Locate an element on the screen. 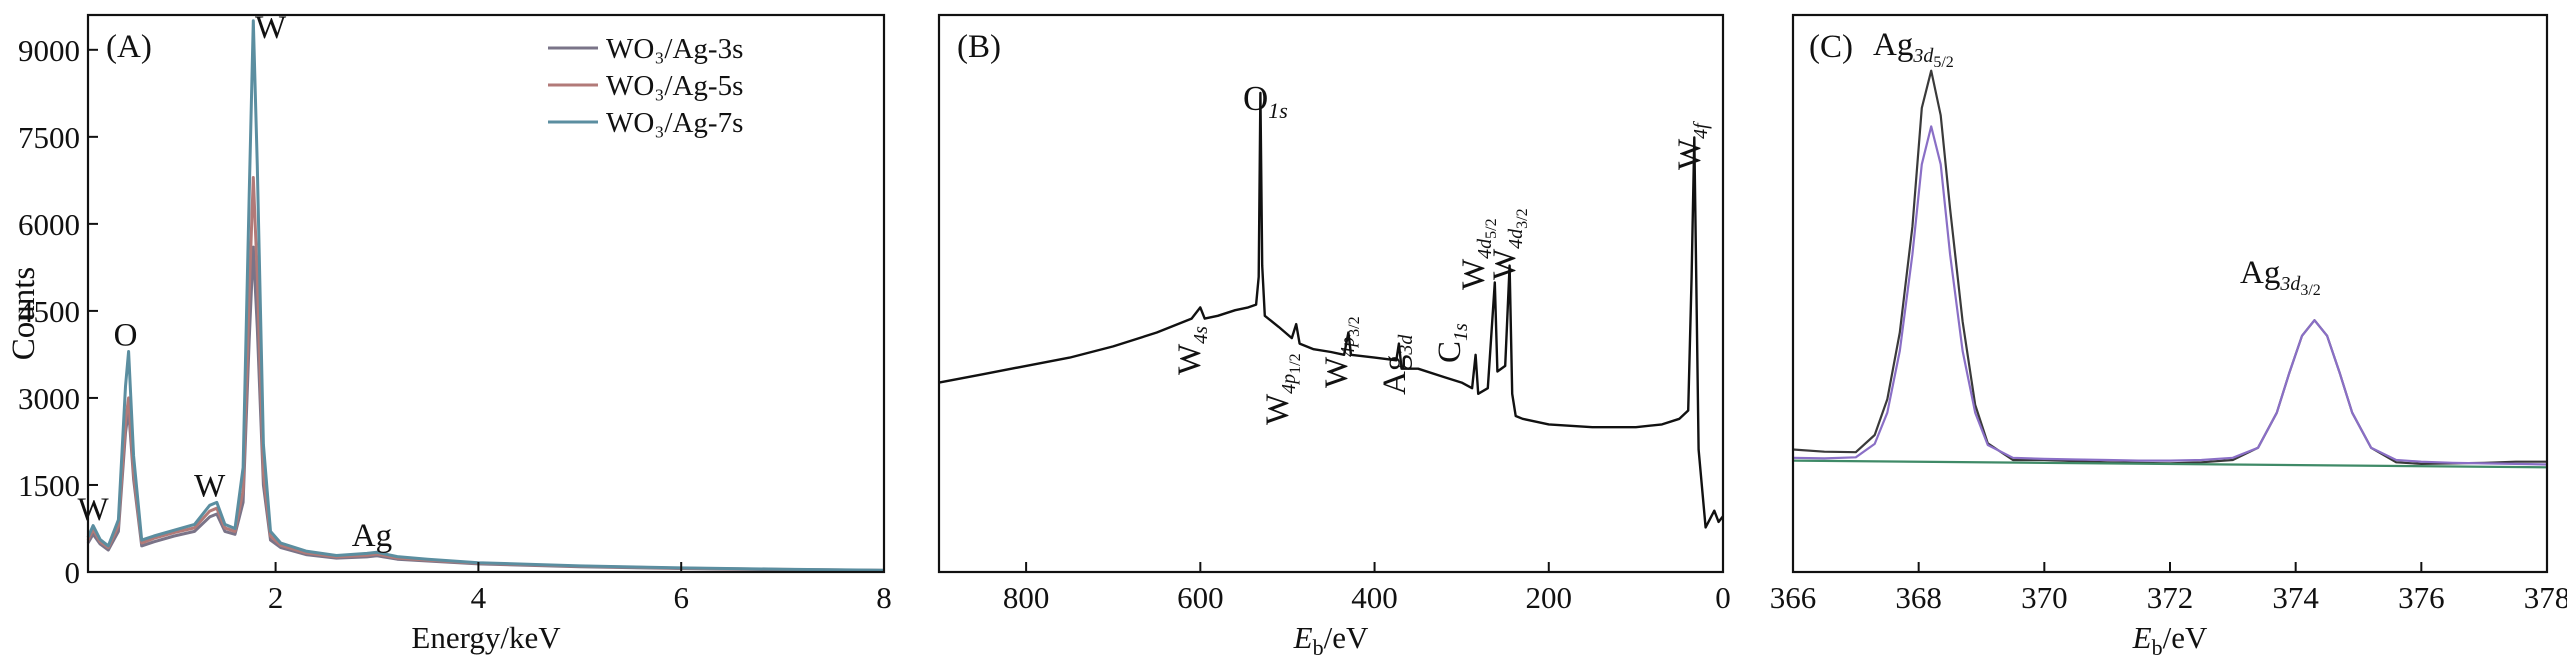  panel-c-tag: (C) is located at coordinates (1831, 47).